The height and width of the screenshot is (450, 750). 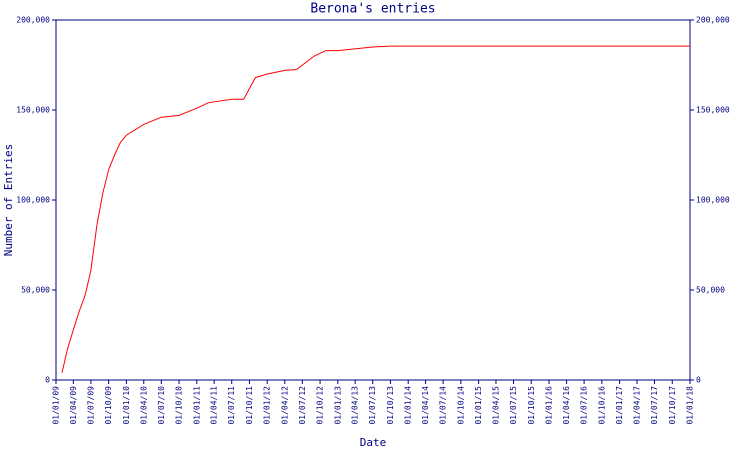 I want to click on y-axis-label: Number of Entries, so click(x=8, y=200).